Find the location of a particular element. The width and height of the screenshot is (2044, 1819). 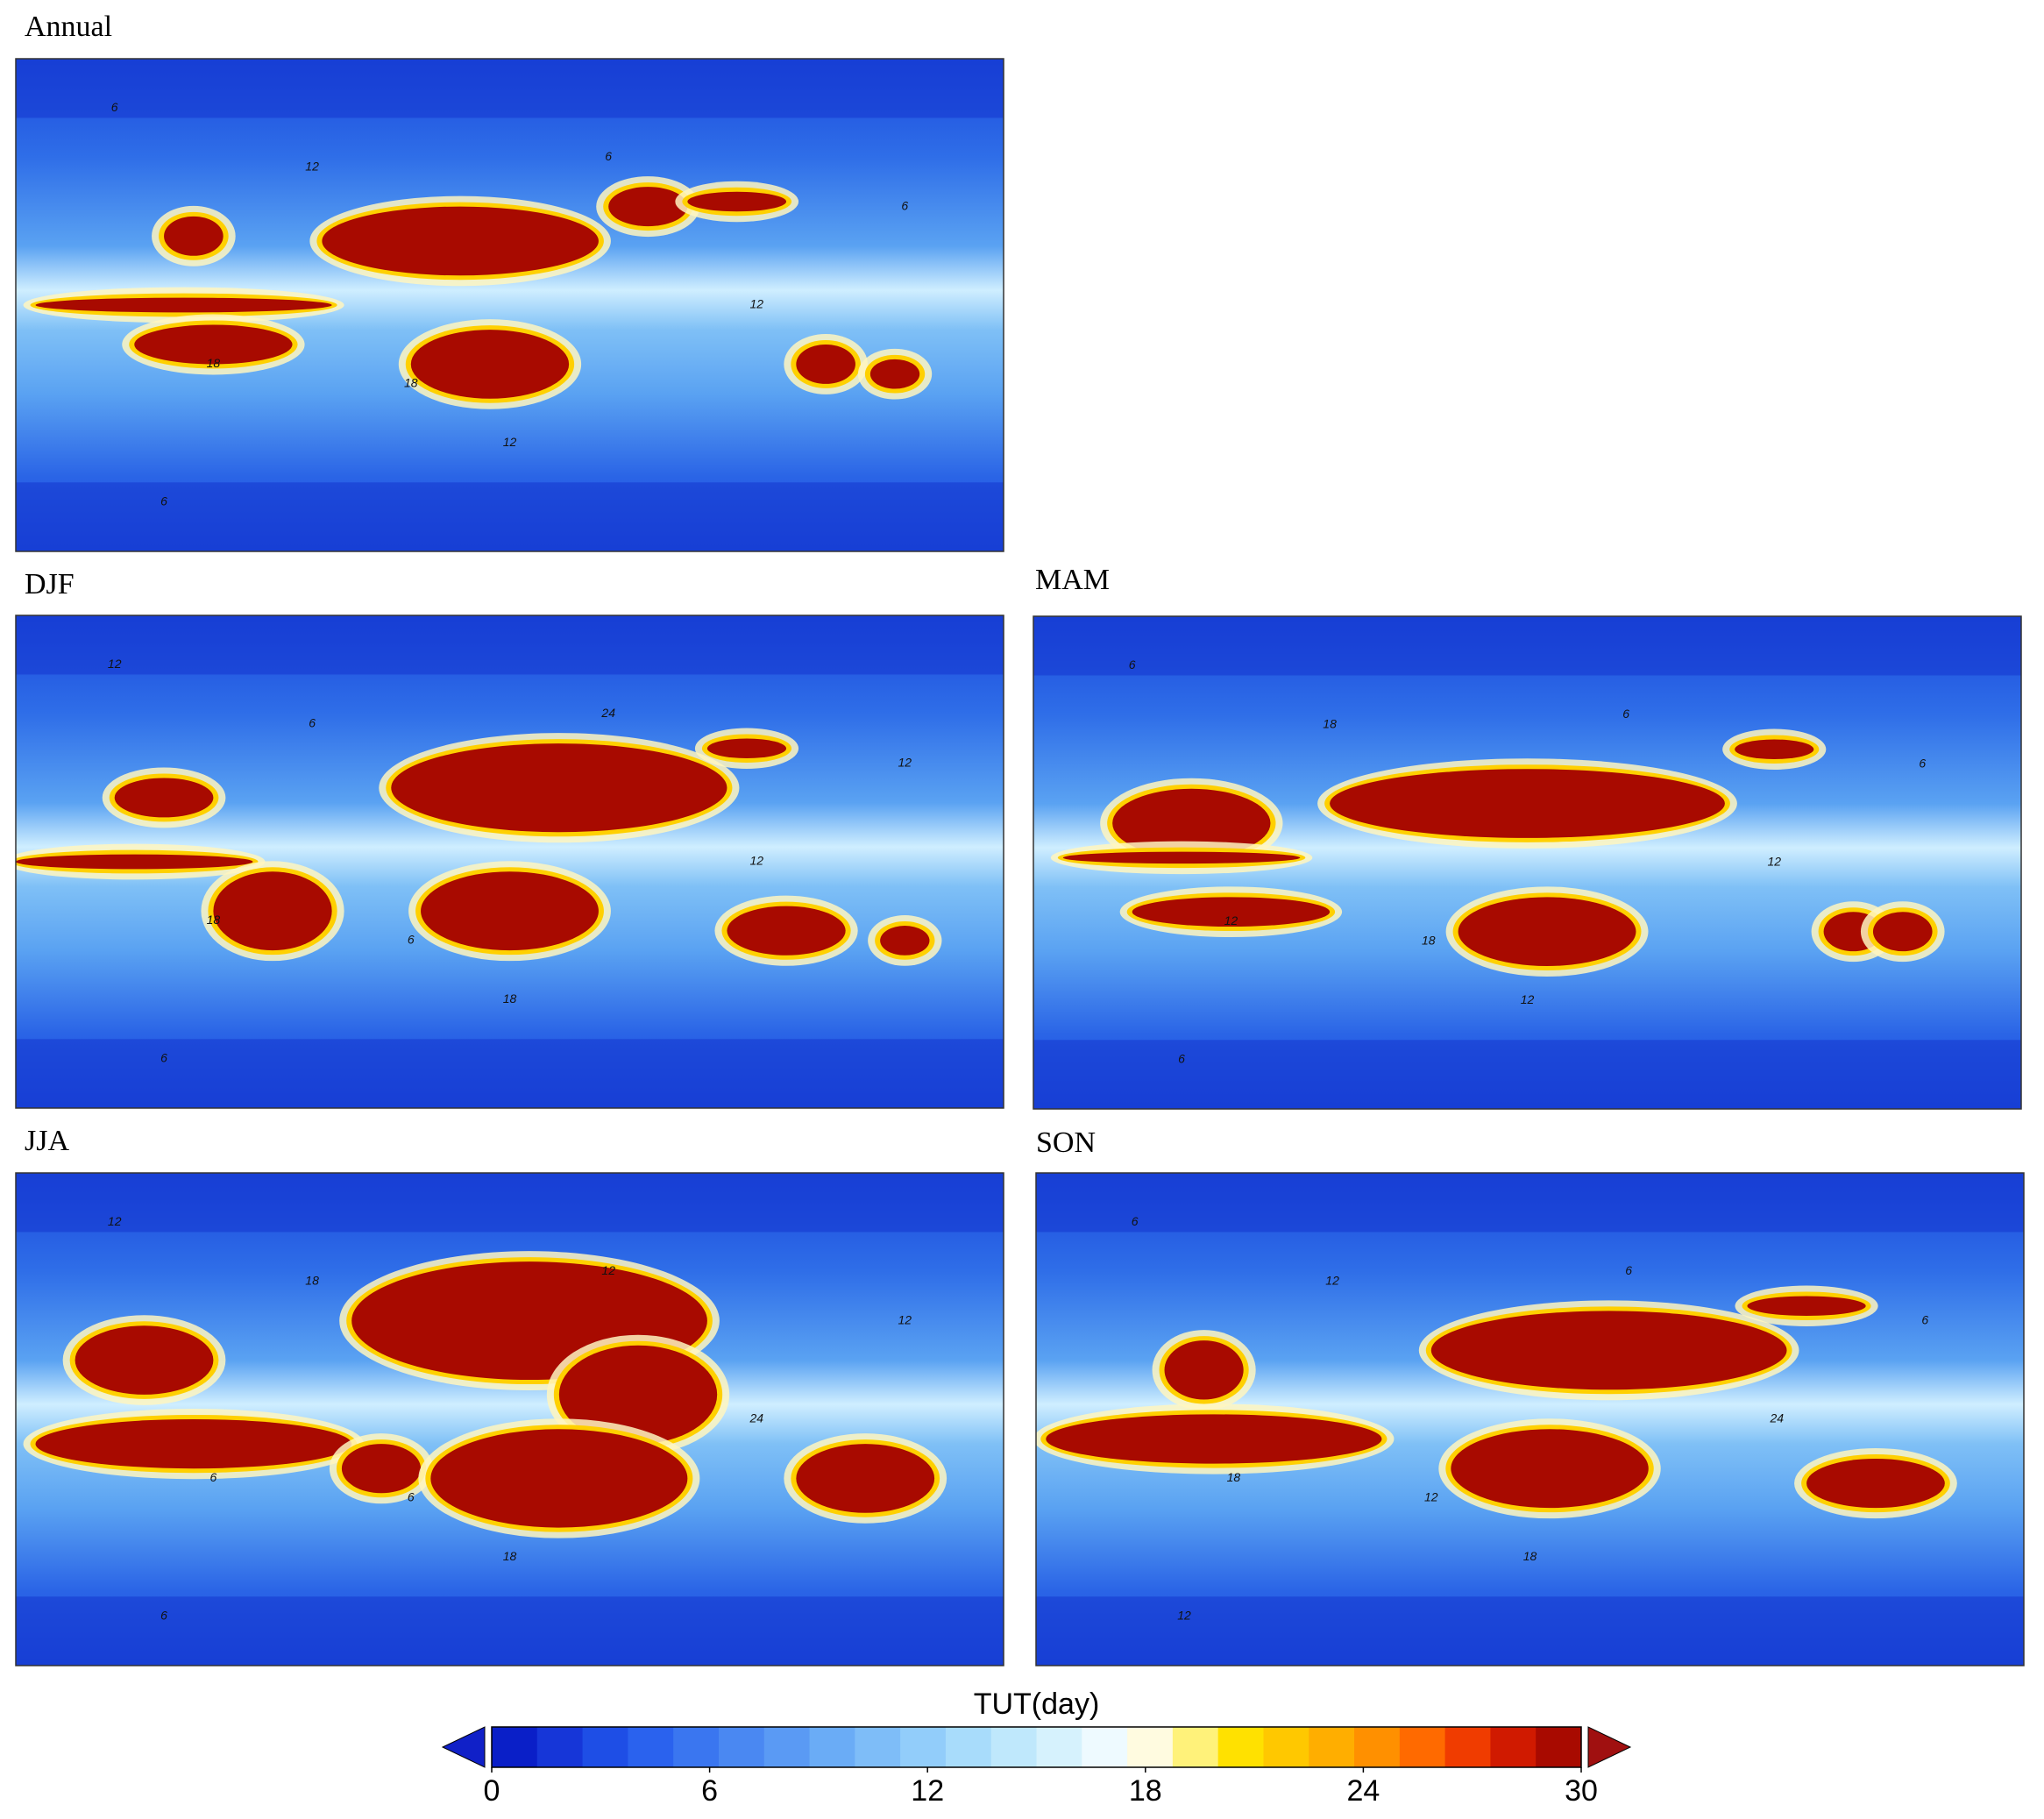

map-field: 12 18 6 12 24 6 12 18 6 is located at coordinates (510, 1419).